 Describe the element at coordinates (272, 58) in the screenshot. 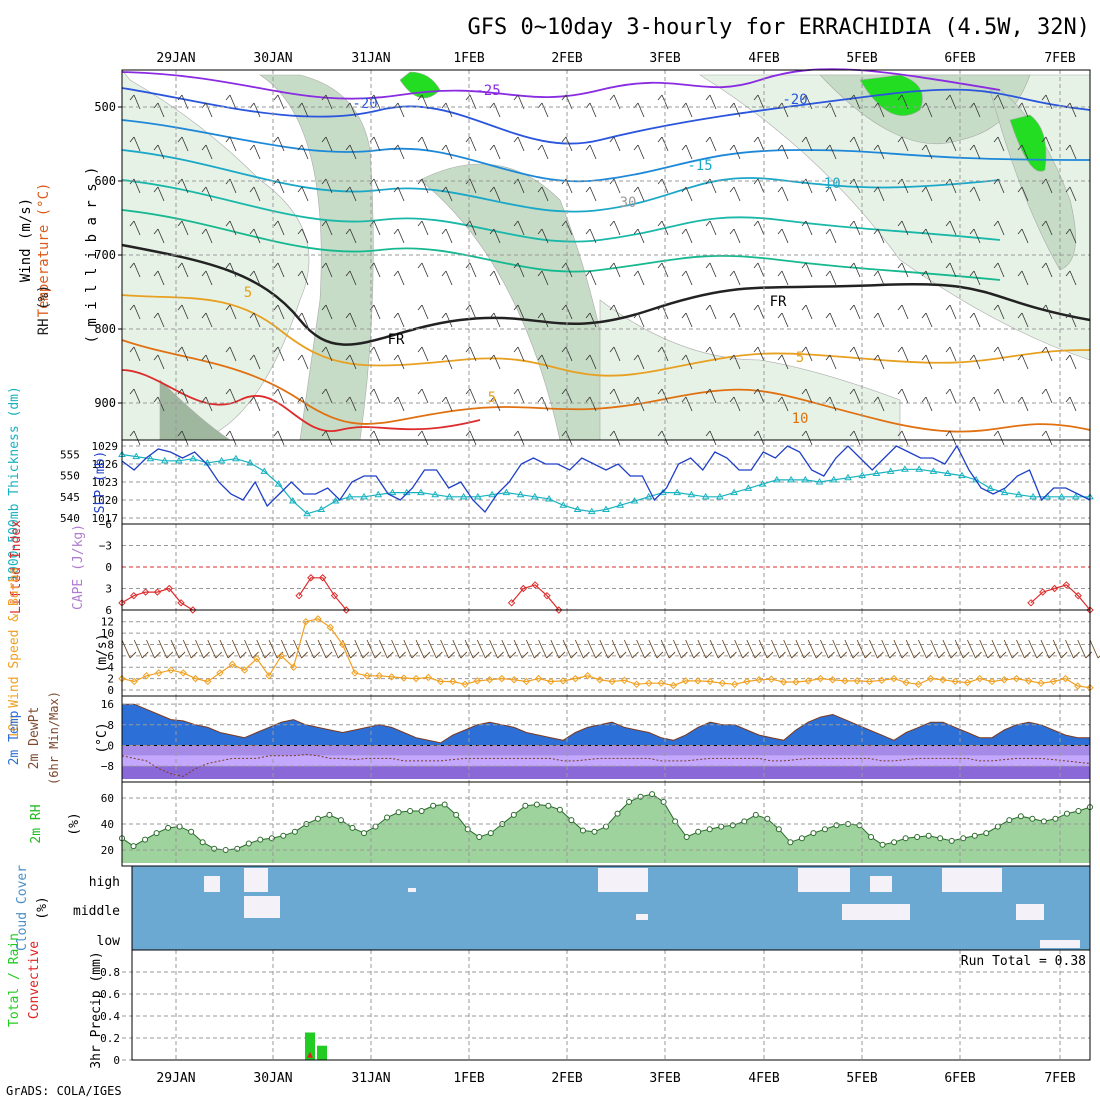

I see `date-label-top: 30JAN` at that location.